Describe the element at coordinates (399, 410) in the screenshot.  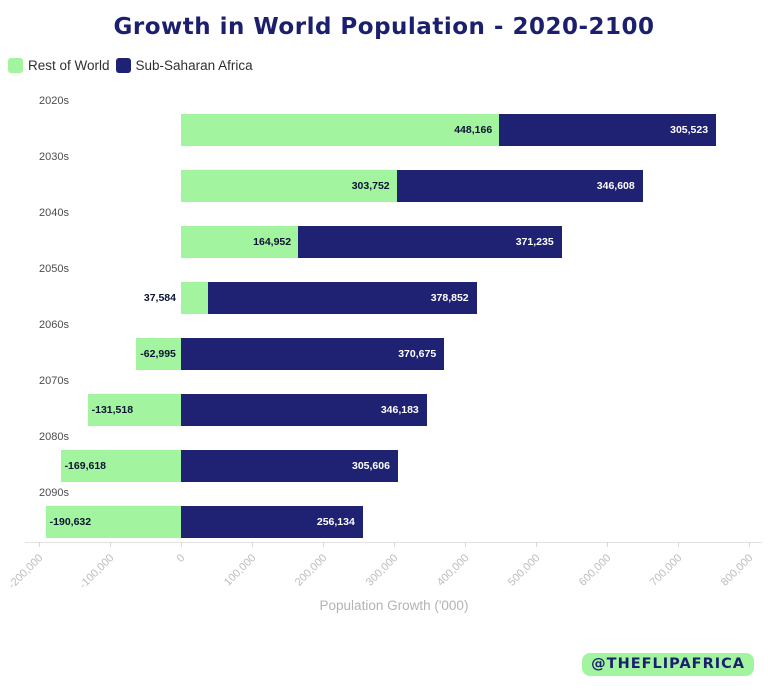
I see `bar-value-label: 346,183` at that location.